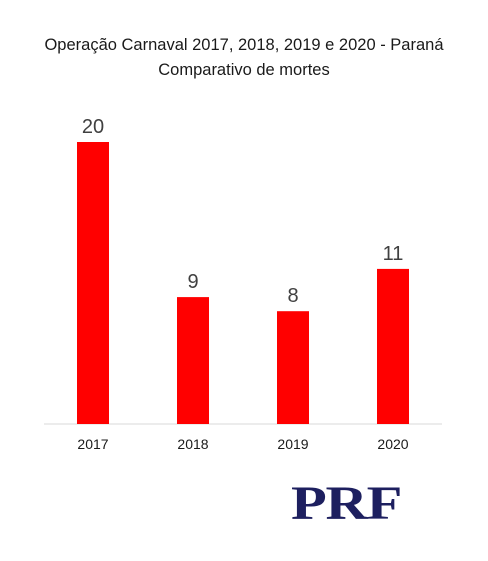 This screenshot has height=561, width=488. Describe the element at coordinates (192, 444) in the screenshot. I see `x-tick-label-2018: 2018` at that location.